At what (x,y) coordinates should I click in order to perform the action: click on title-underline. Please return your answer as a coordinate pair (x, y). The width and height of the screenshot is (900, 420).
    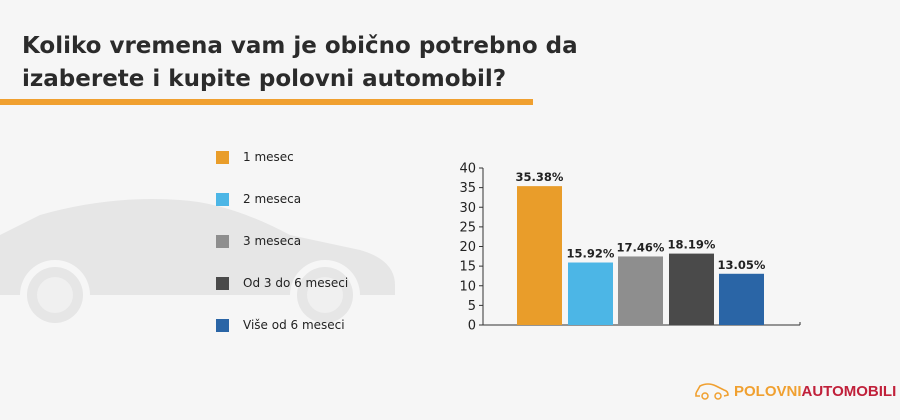
    Looking at the image, I should click on (266, 102).